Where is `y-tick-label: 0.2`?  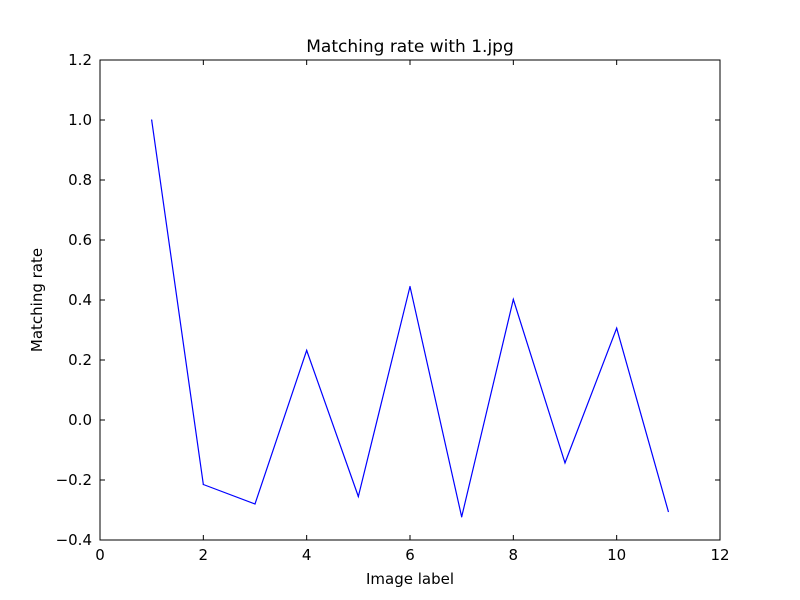 y-tick-label: 0.2 is located at coordinates (80, 360).